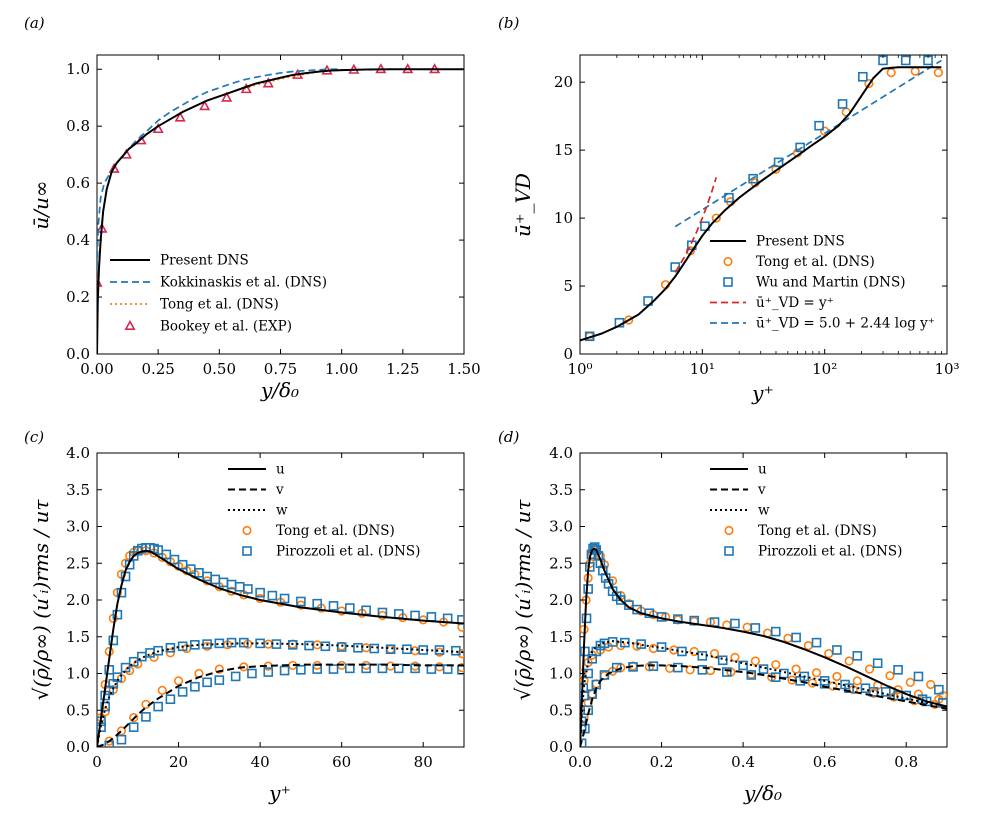 This screenshot has height=830, width=996. What do you see at coordinates (218, 283) in the screenshot?
I see `legend-item: Kokkinaskis et al. (DNS)` at bounding box center [218, 283].